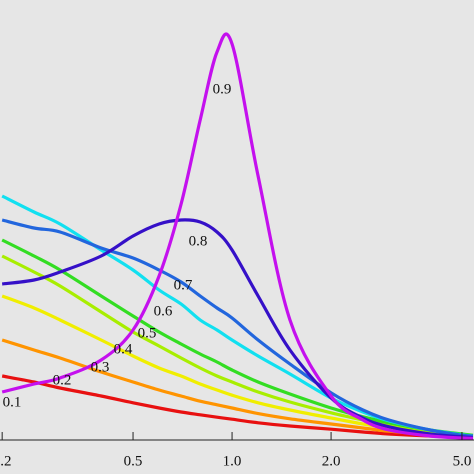 Image resolution: width=474 pixels, height=474 pixels. I want to click on curve, so click(237, 407).